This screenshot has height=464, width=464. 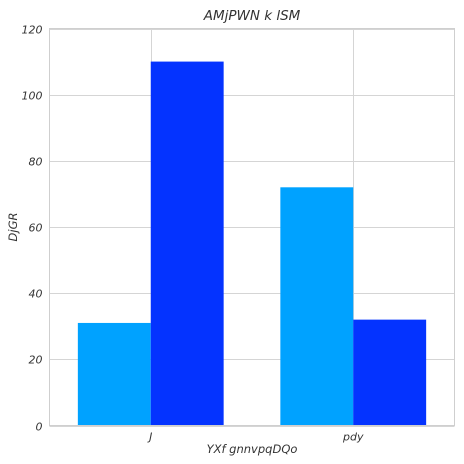 What do you see at coordinates (317, 306) in the screenshot?
I see `bar-series-1-pdy` at bounding box center [317, 306].